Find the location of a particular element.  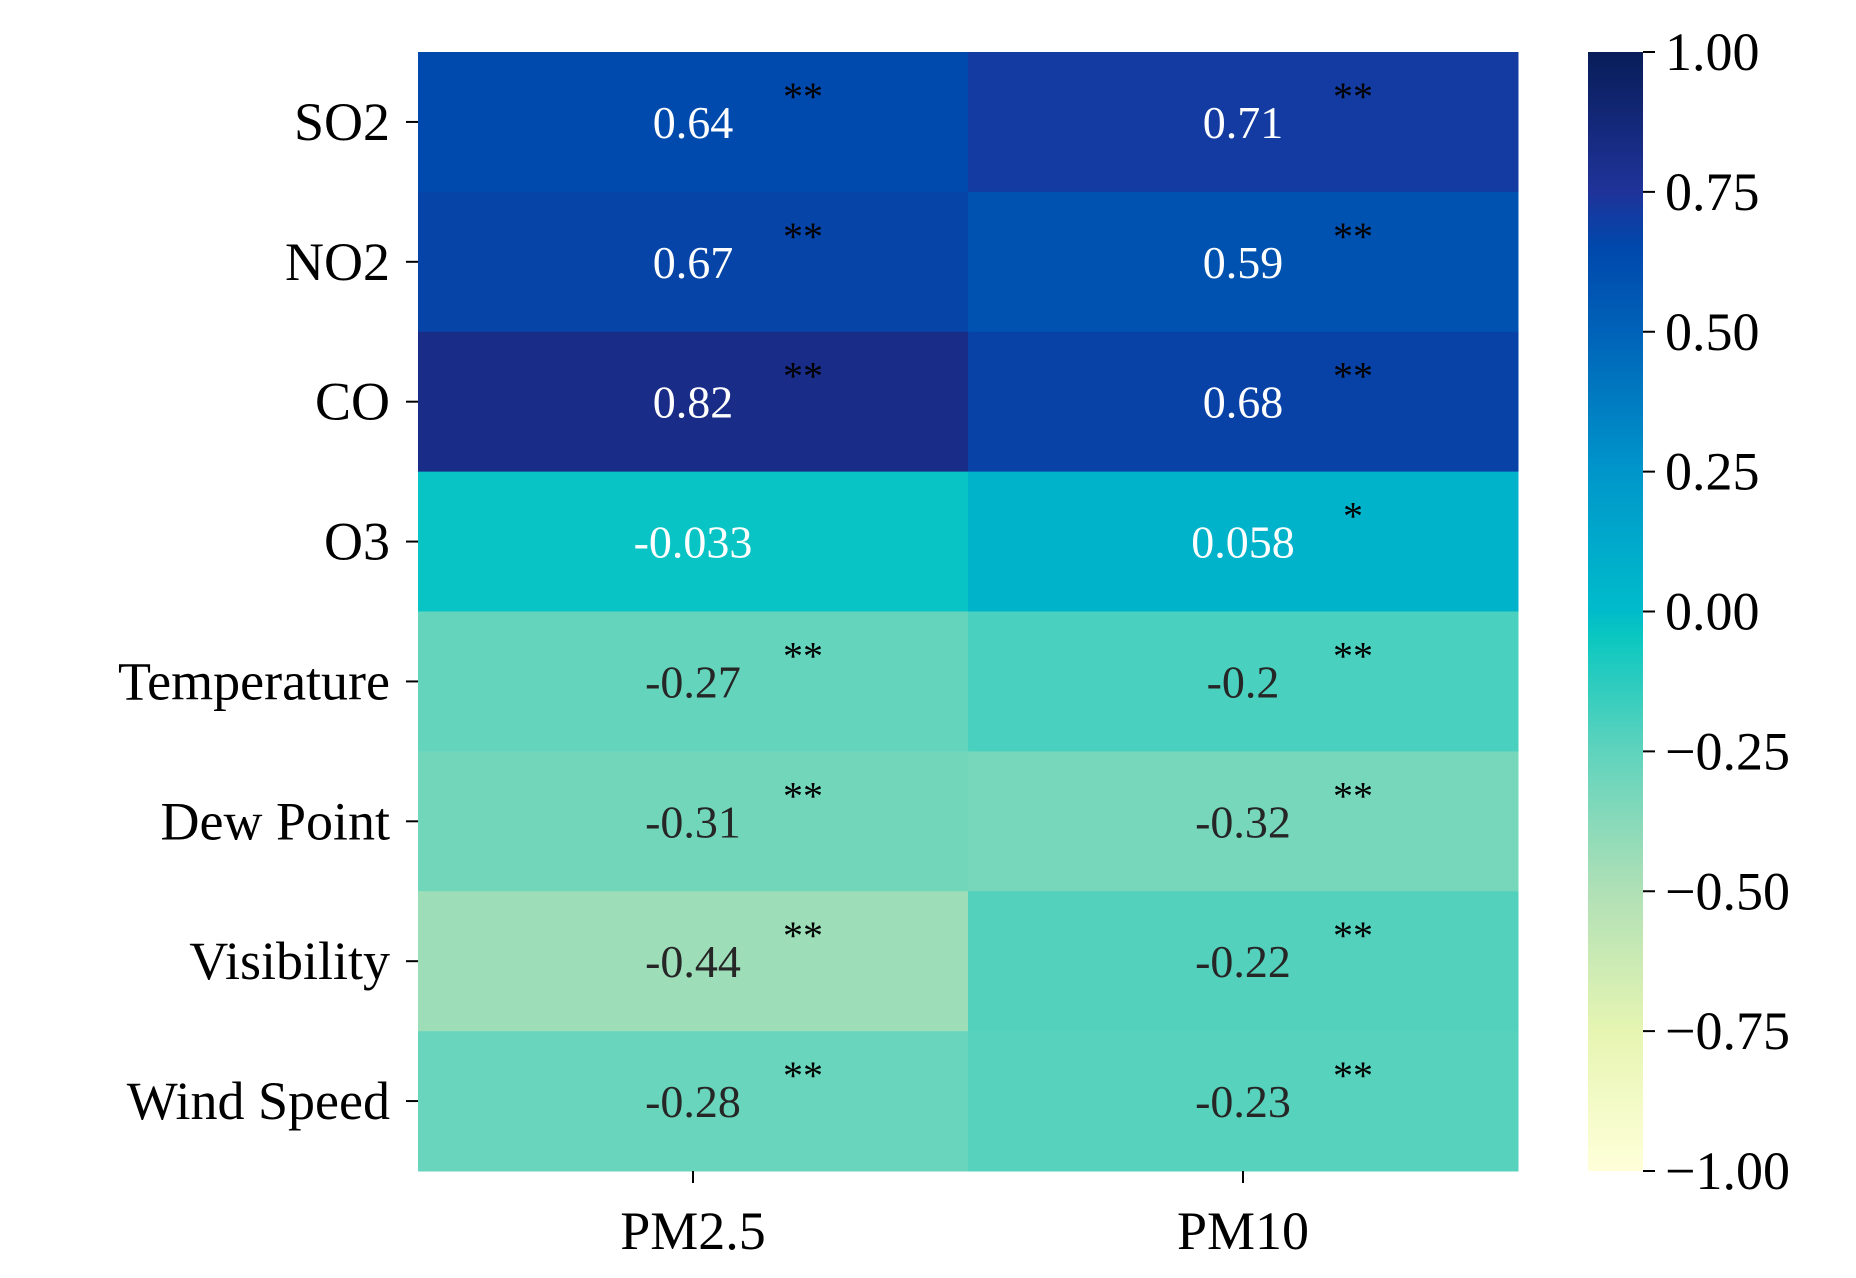

cell-value-label: 0.64 is located at coordinates (693, 122).